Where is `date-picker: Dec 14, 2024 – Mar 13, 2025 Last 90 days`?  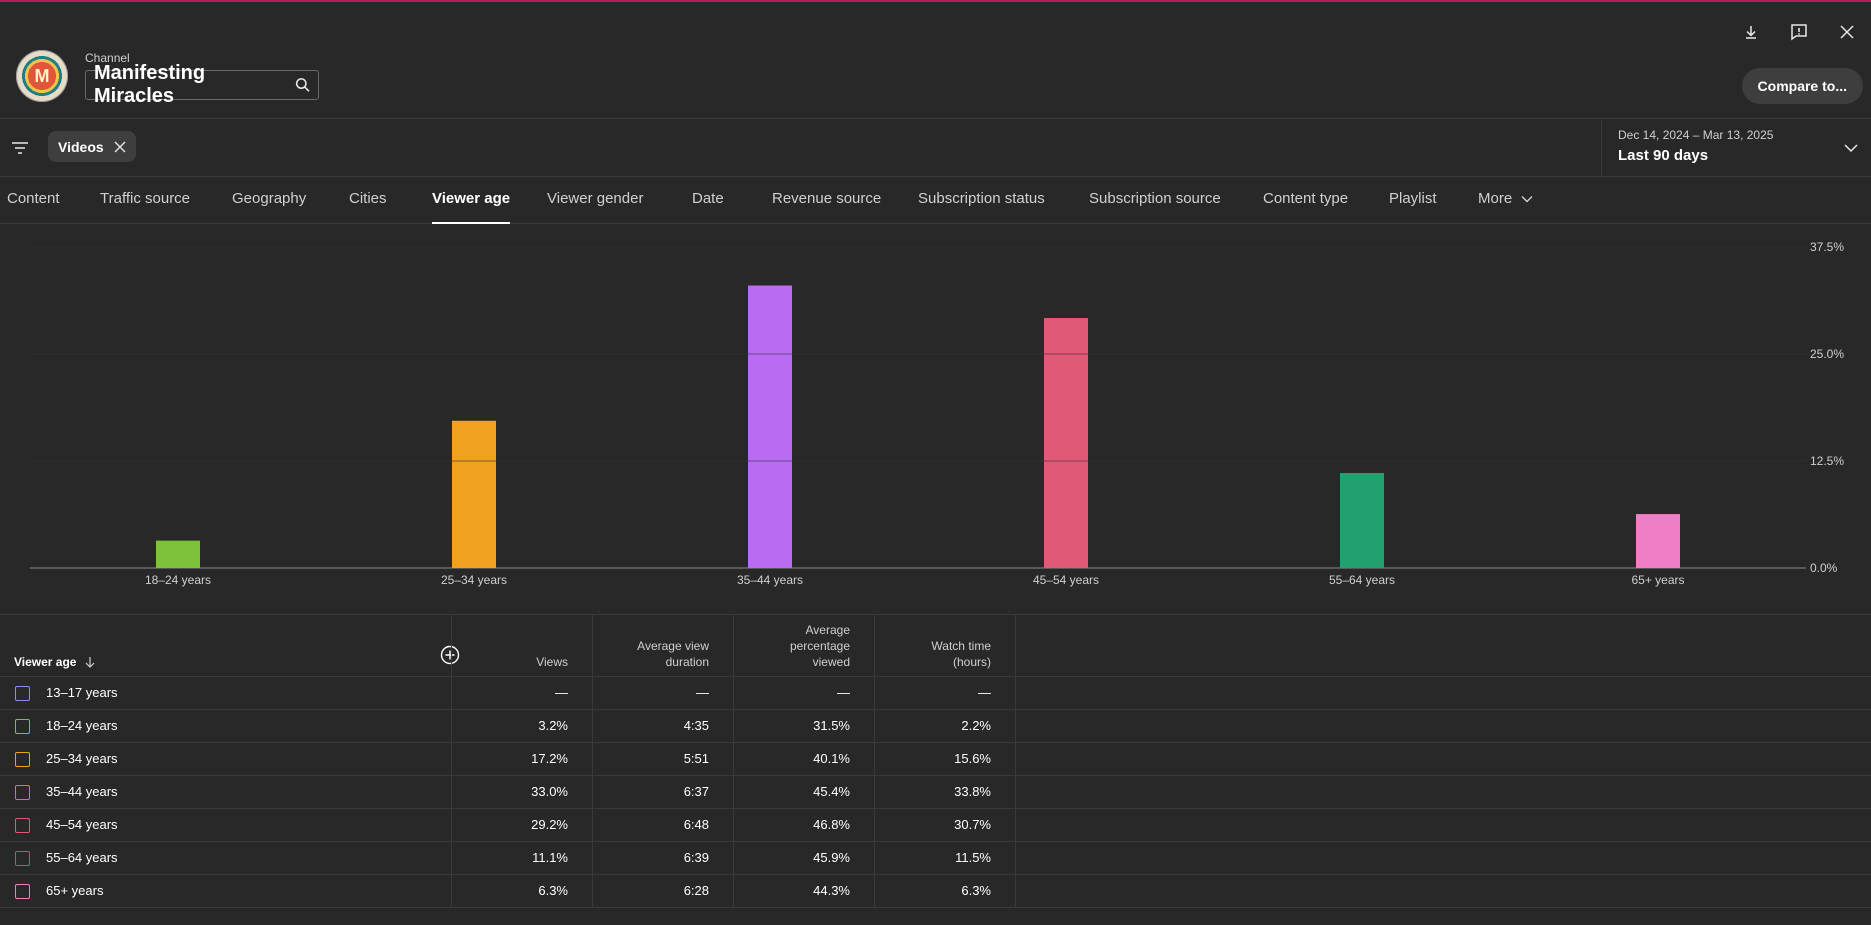 date-picker: Dec 14, 2024 – Mar 13, 2025 Last 90 days is located at coordinates (1736, 148).